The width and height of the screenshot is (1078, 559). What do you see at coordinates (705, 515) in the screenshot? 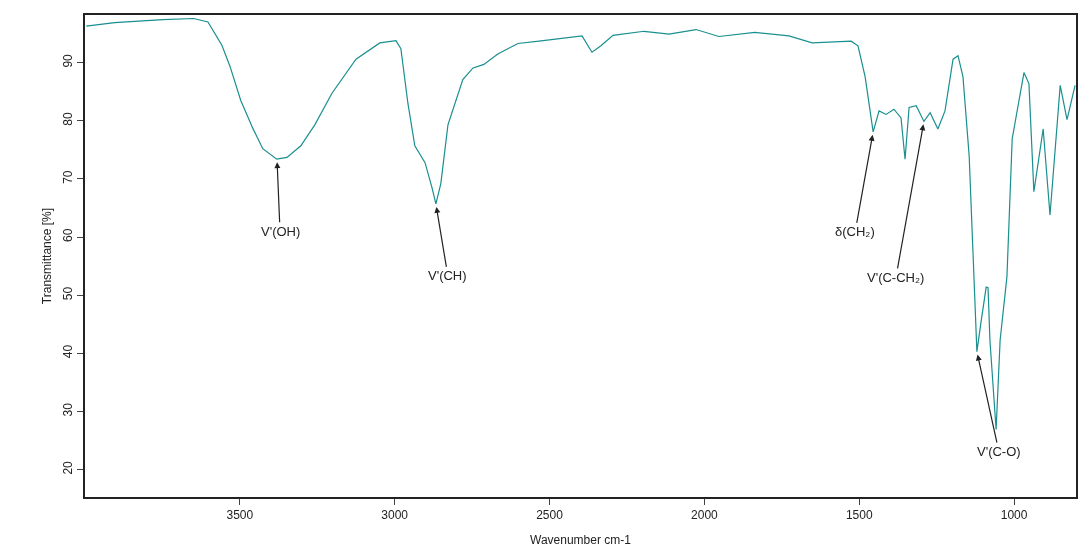
I see `x-tick-label: 2000` at bounding box center [705, 515].